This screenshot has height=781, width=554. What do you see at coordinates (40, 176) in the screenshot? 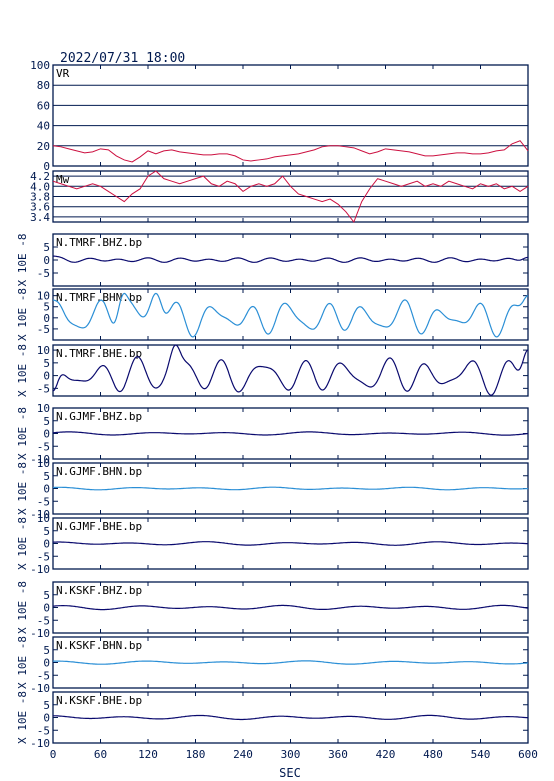
I see `y-tick-label: 4.2` at bounding box center [40, 176].